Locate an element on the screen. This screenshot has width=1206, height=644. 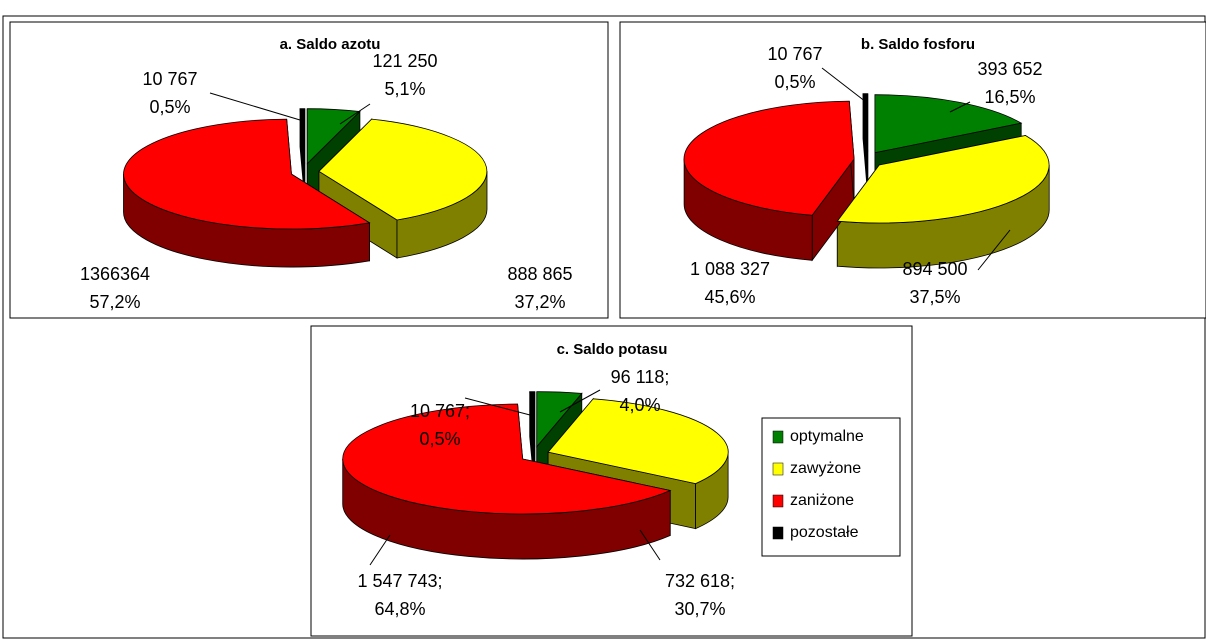
percent-label: 16,5% is located at coordinates (1009, 97).